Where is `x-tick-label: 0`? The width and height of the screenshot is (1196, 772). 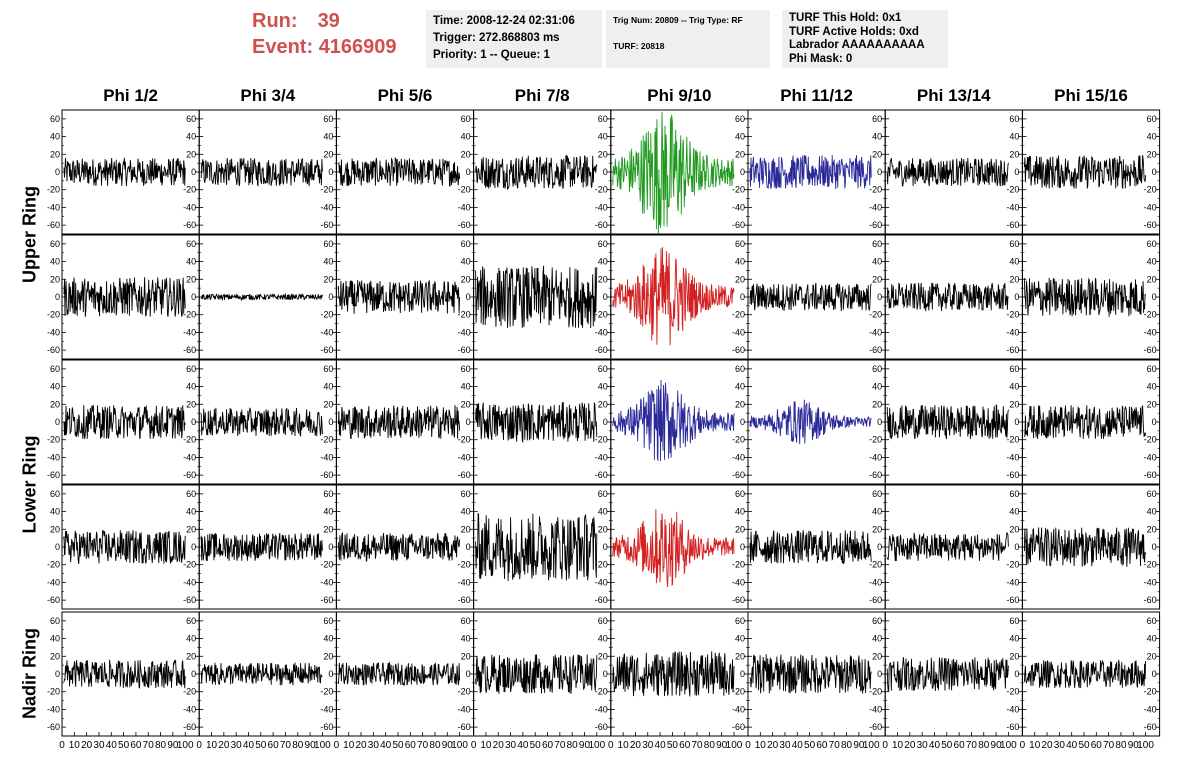 x-tick-label: 0 is located at coordinates (885, 745).